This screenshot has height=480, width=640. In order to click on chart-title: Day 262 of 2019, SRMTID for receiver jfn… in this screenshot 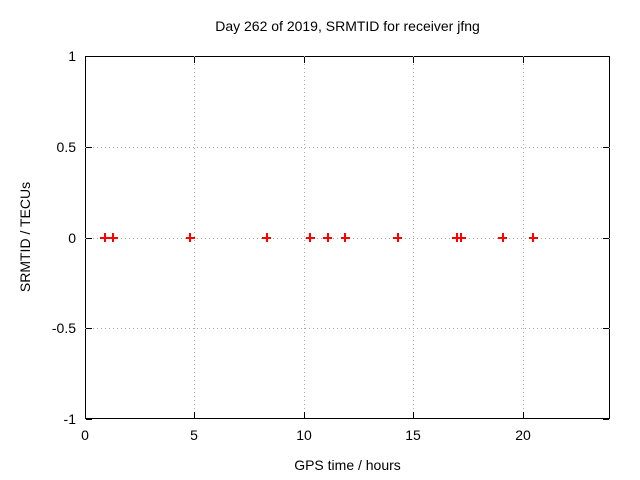, I will do `click(347, 26)`.